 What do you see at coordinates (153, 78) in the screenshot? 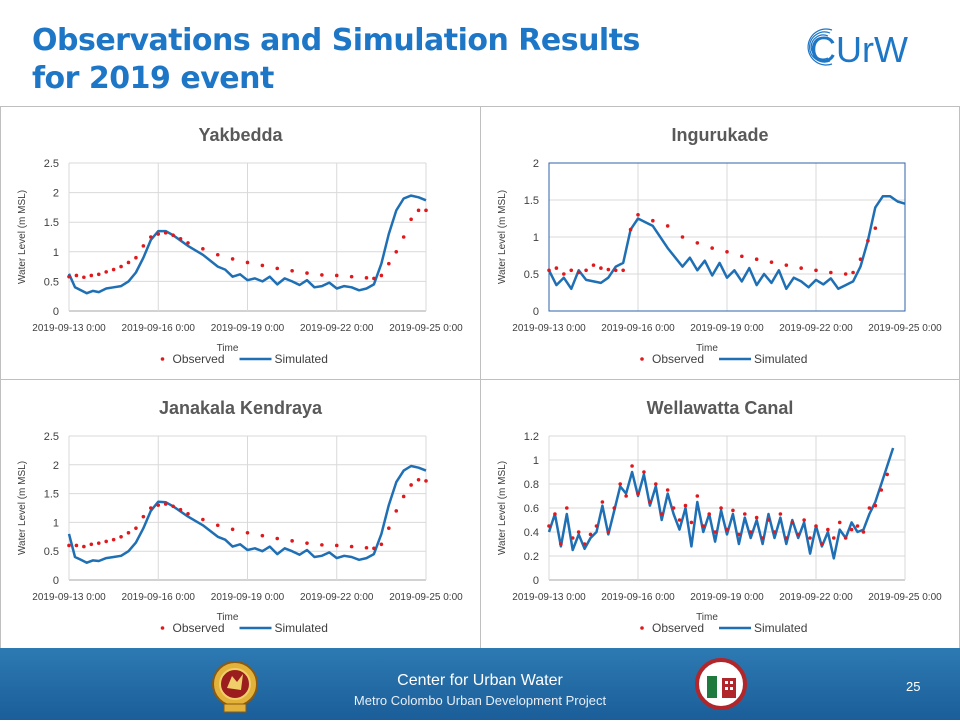
I see `slide-title-line2: for 2019 event` at bounding box center [153, 78].